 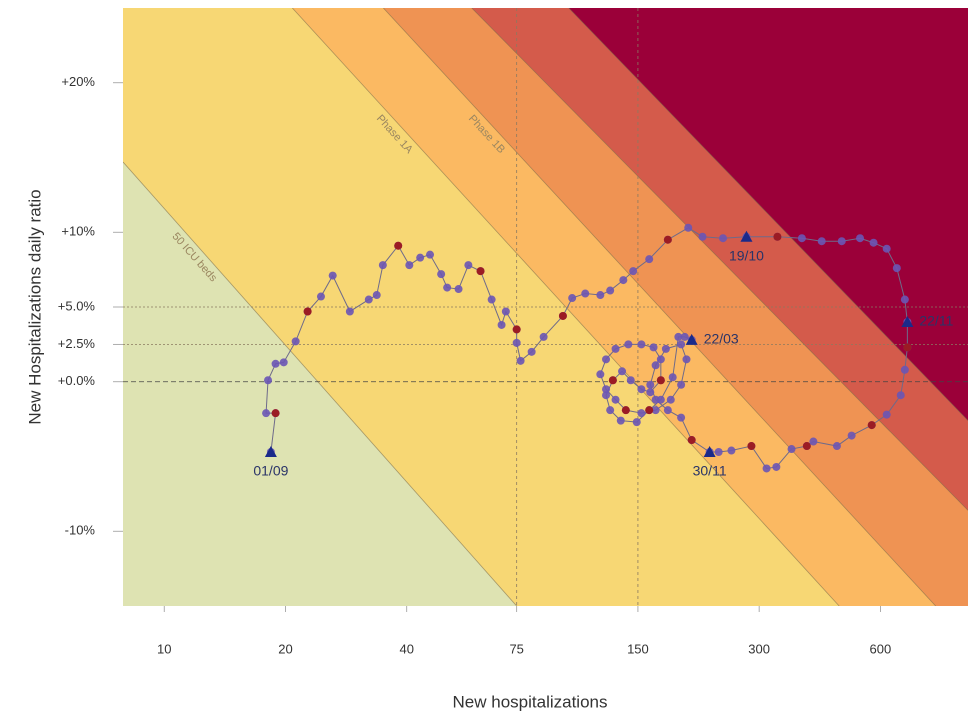 I want to click on x-tick-label: 75, so click(x=516, y=648).